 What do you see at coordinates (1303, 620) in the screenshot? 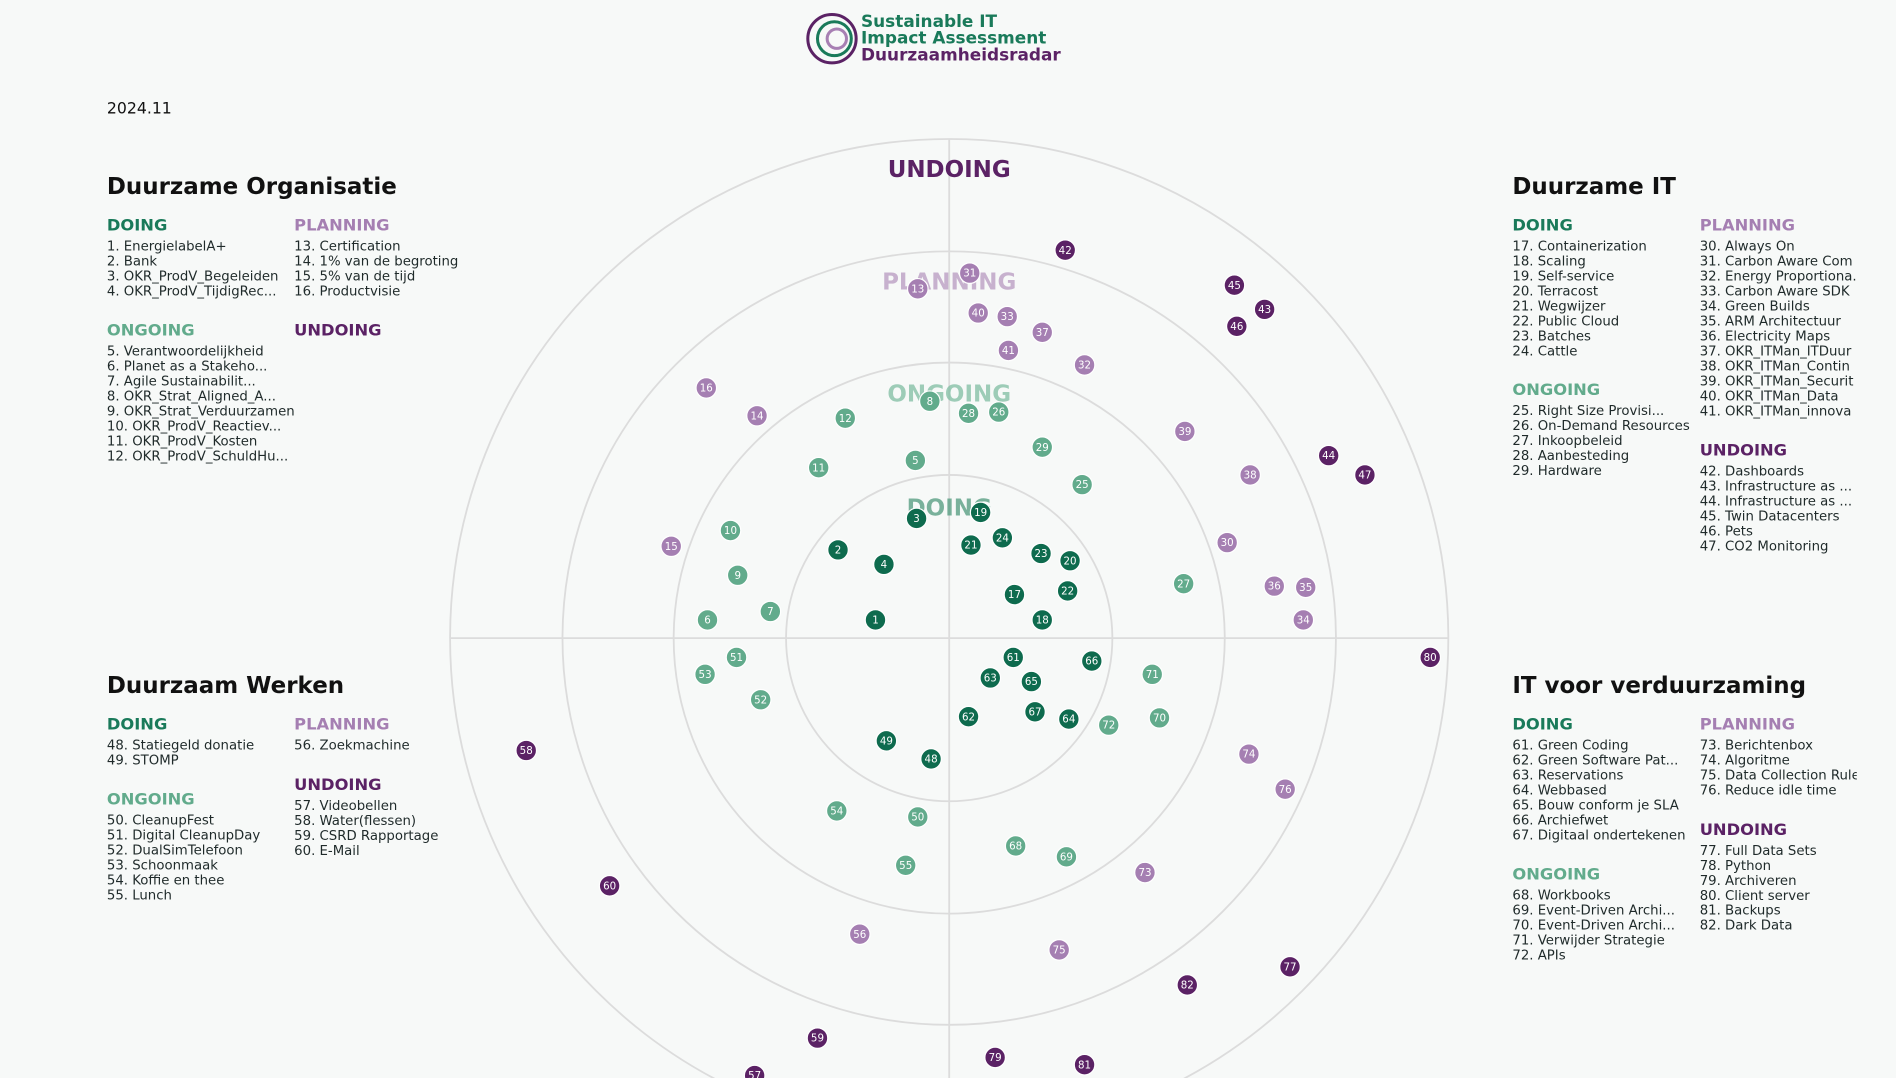
I see `blip: 34` at bounding box center [1303, 620].